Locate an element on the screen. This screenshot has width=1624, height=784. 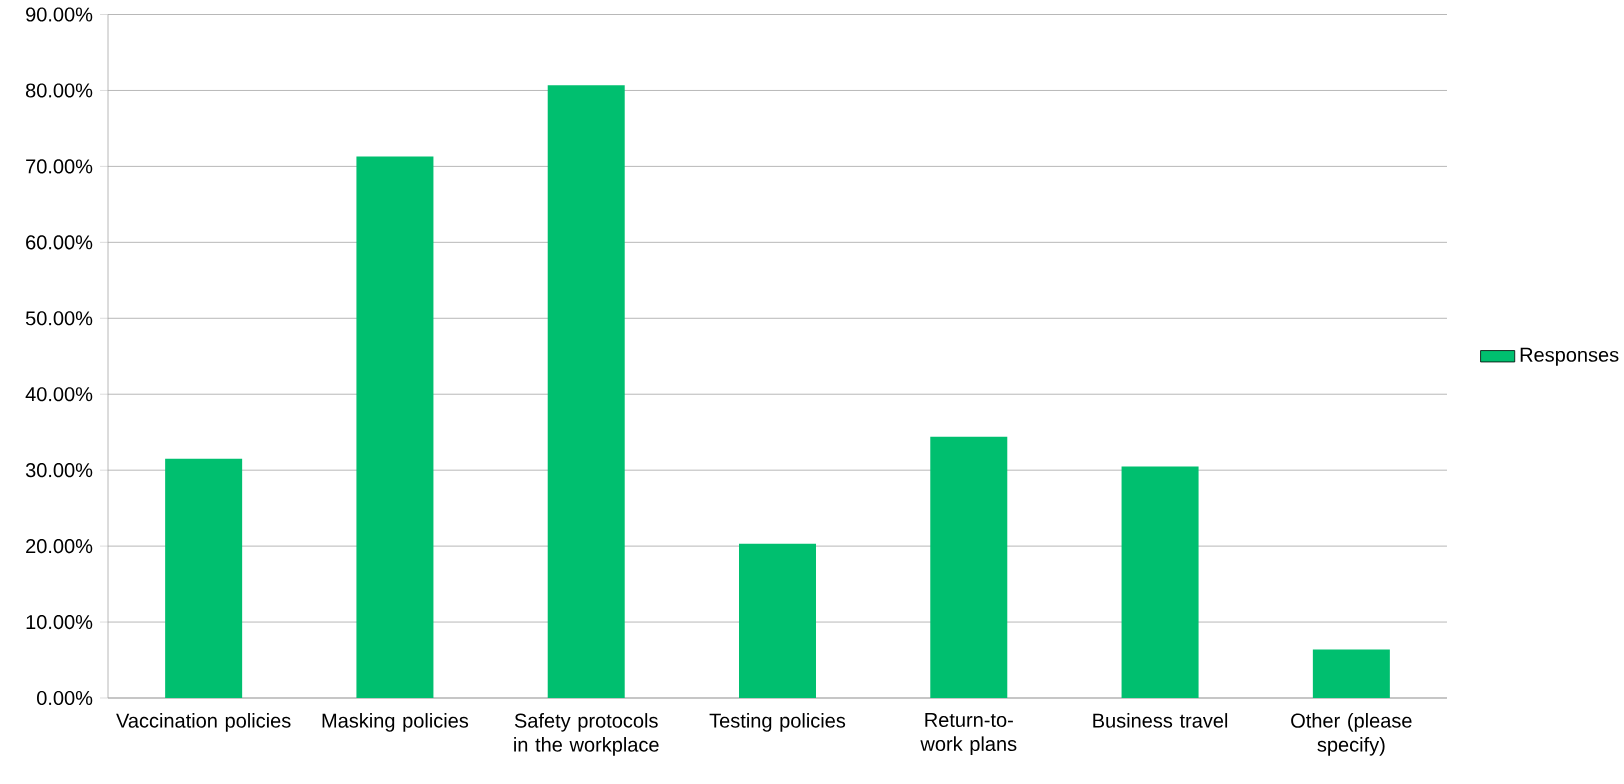
x-tick-label: Return-to-work plans is located at coordinates (968, 734).